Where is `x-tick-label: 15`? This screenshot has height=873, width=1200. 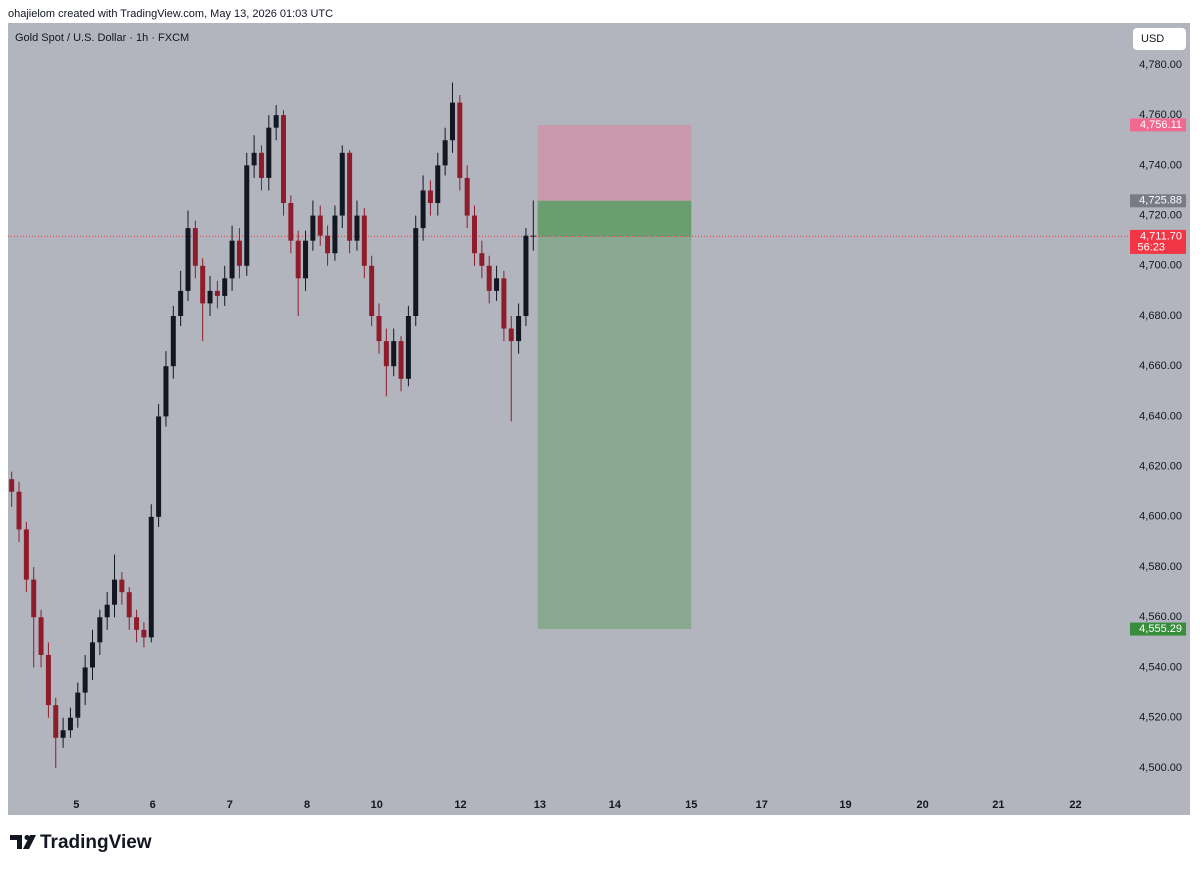
x-tick-label: 15 is located at coordinates (691, 805).